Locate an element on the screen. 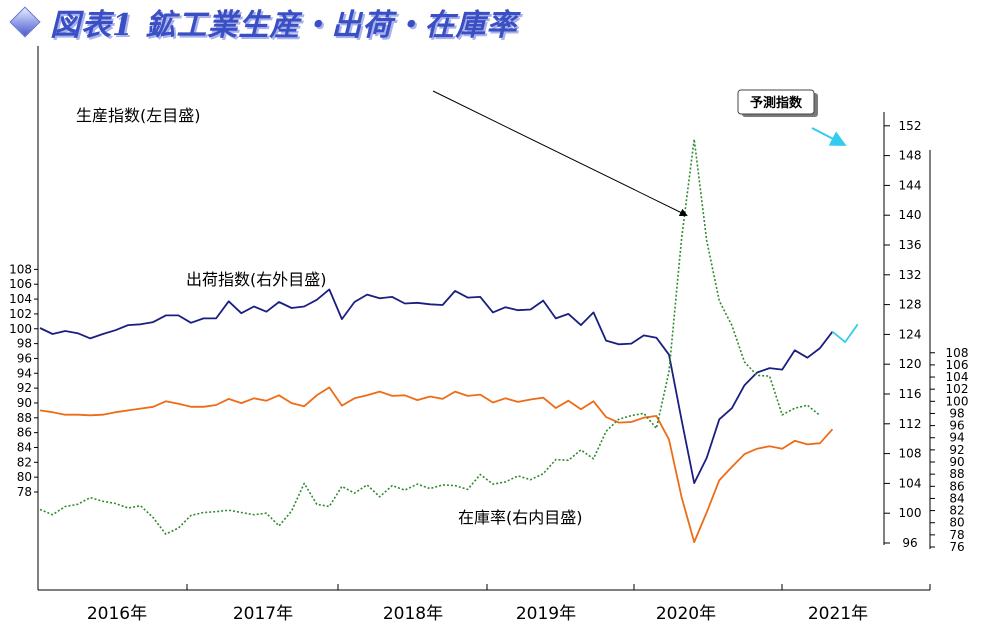 This screenshot has width=988, height=638. right-outer-axis-tick-label: 80 is located at coordinates (956, 523).